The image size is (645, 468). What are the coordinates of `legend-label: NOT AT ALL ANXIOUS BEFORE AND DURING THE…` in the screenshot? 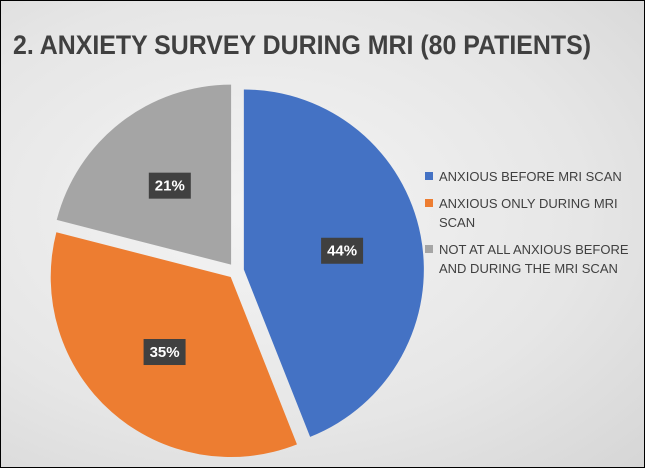 It's located at (534, 259).